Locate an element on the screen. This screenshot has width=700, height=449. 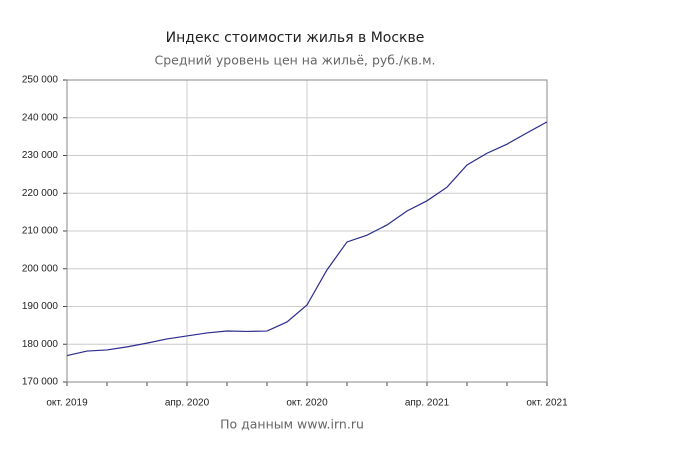
y-tick-label: 180 000 is located at coordinates (40, 344).